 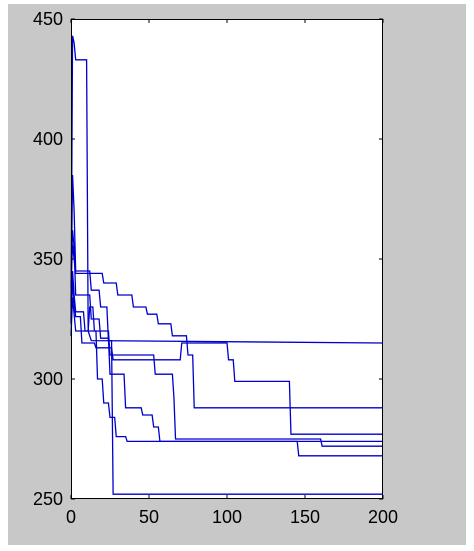 What do you see at coordinates (48, 259) in the screenshot?
I see `y-tick-label: 350` at bounding box center [48, 259].